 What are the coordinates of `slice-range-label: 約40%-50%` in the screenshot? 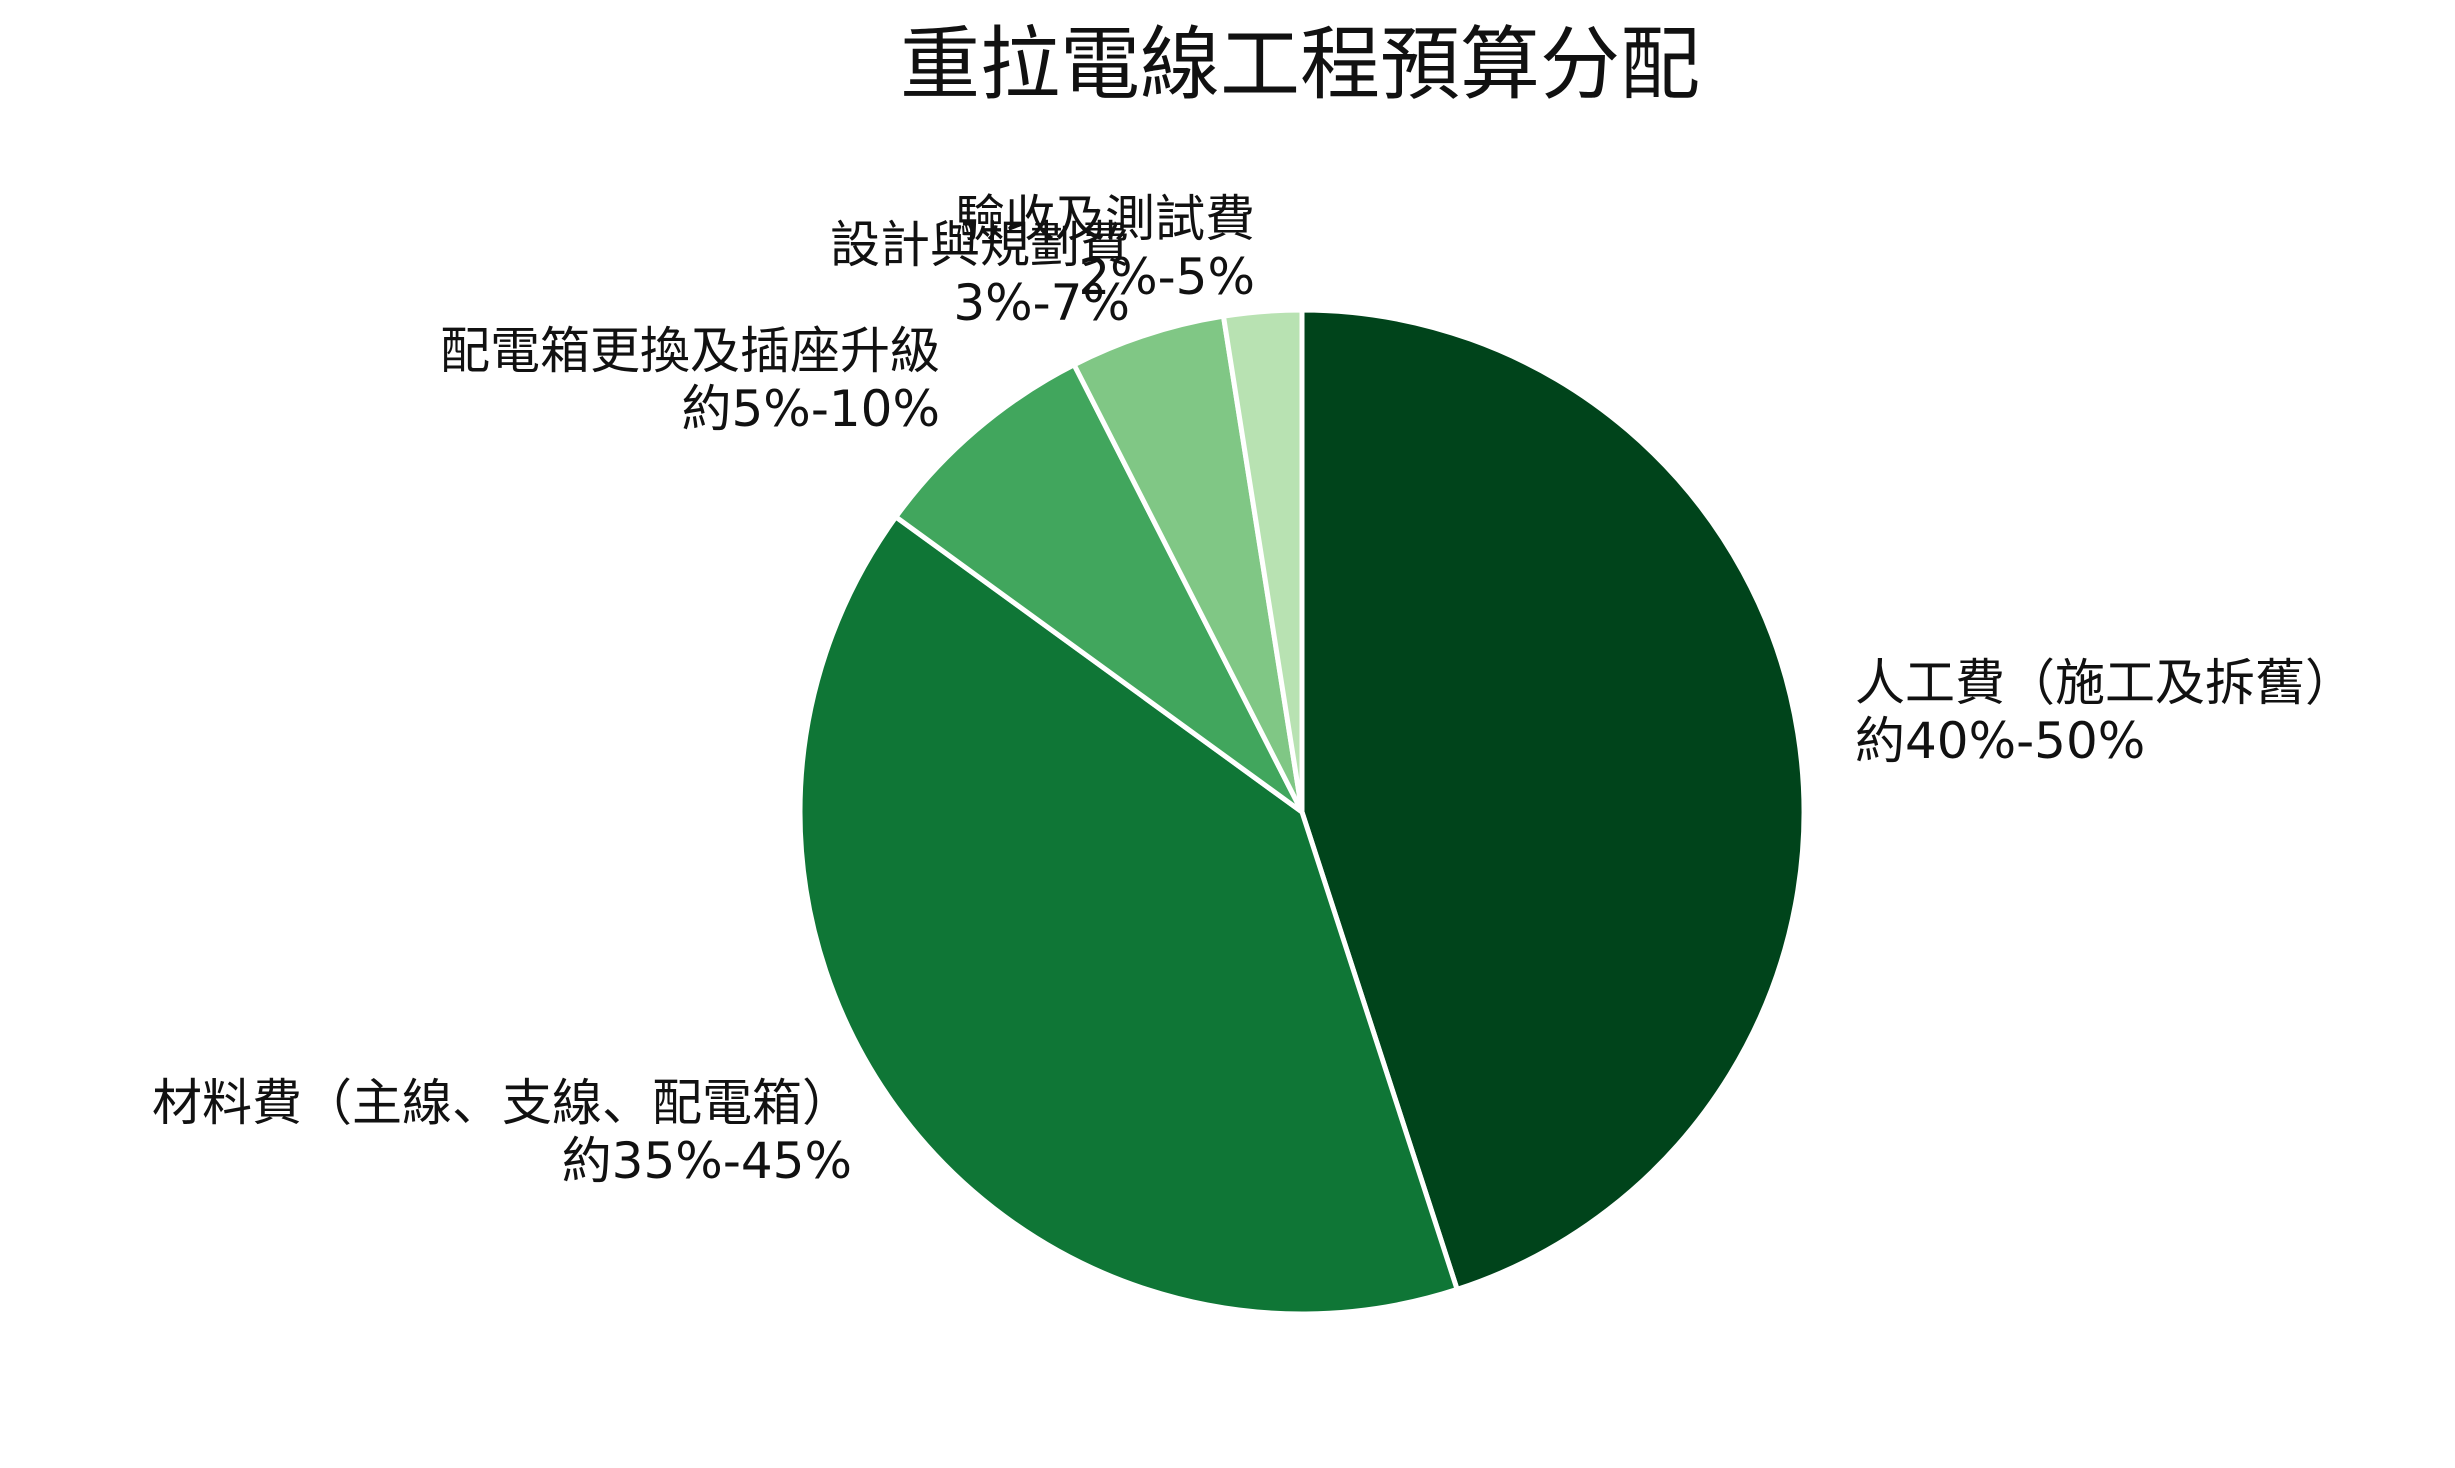 It's located at (2000, 741).